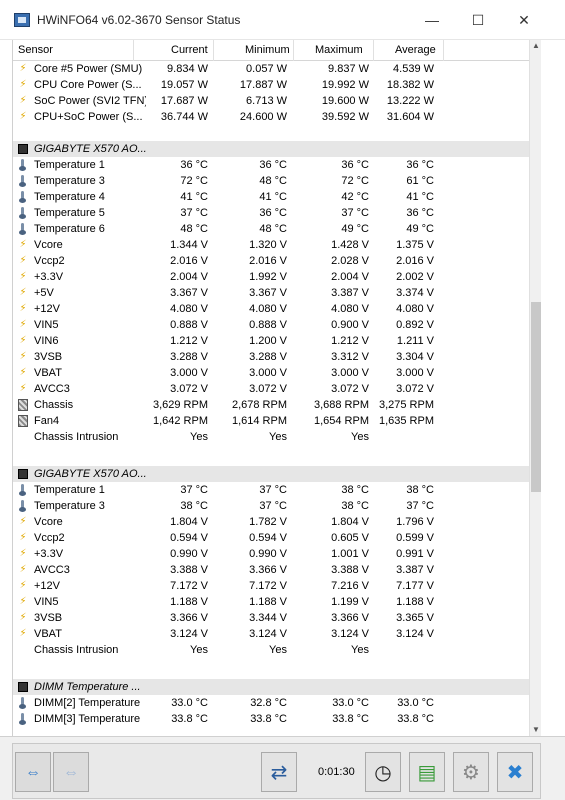  I want to click on sensor-name: Vcore, so click(48, 522).